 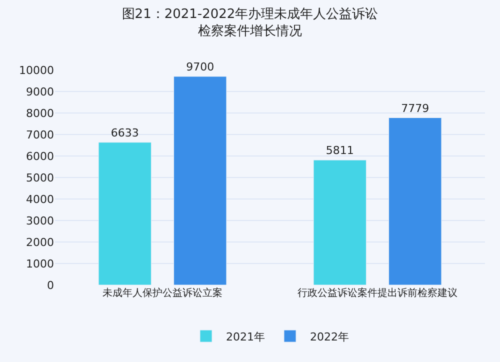 What do you see at coordinates (124, 133) in the screenshot?
I see `data-label: 6633` at bounding box center [124, 133].